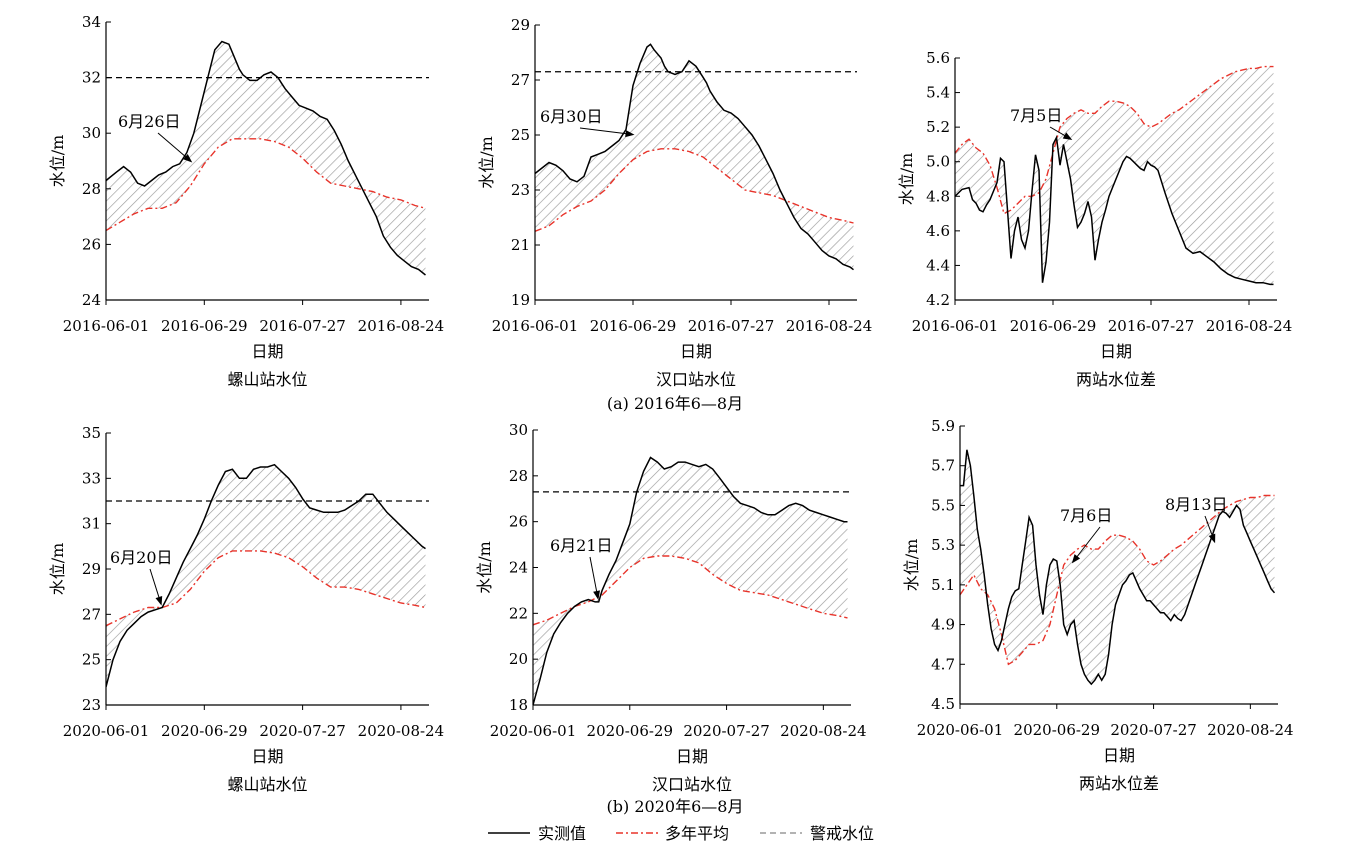 The height and width of the screenshot is (854, 1349). I want to click on y-tick-label: 5.7, so click(943, 466).